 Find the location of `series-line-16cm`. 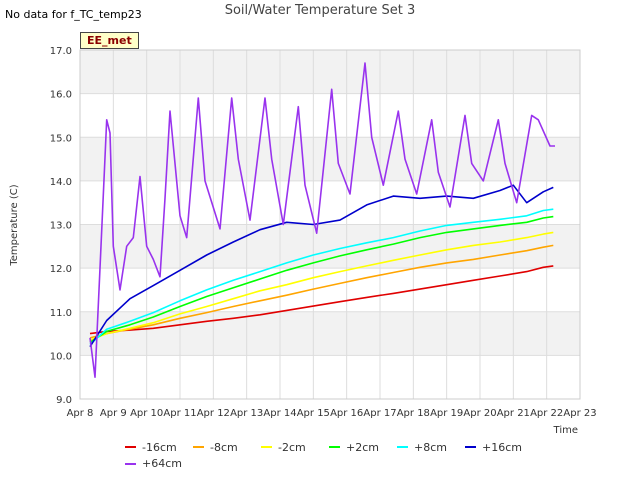

series-line-16cm is located at coordinates (321, 300).